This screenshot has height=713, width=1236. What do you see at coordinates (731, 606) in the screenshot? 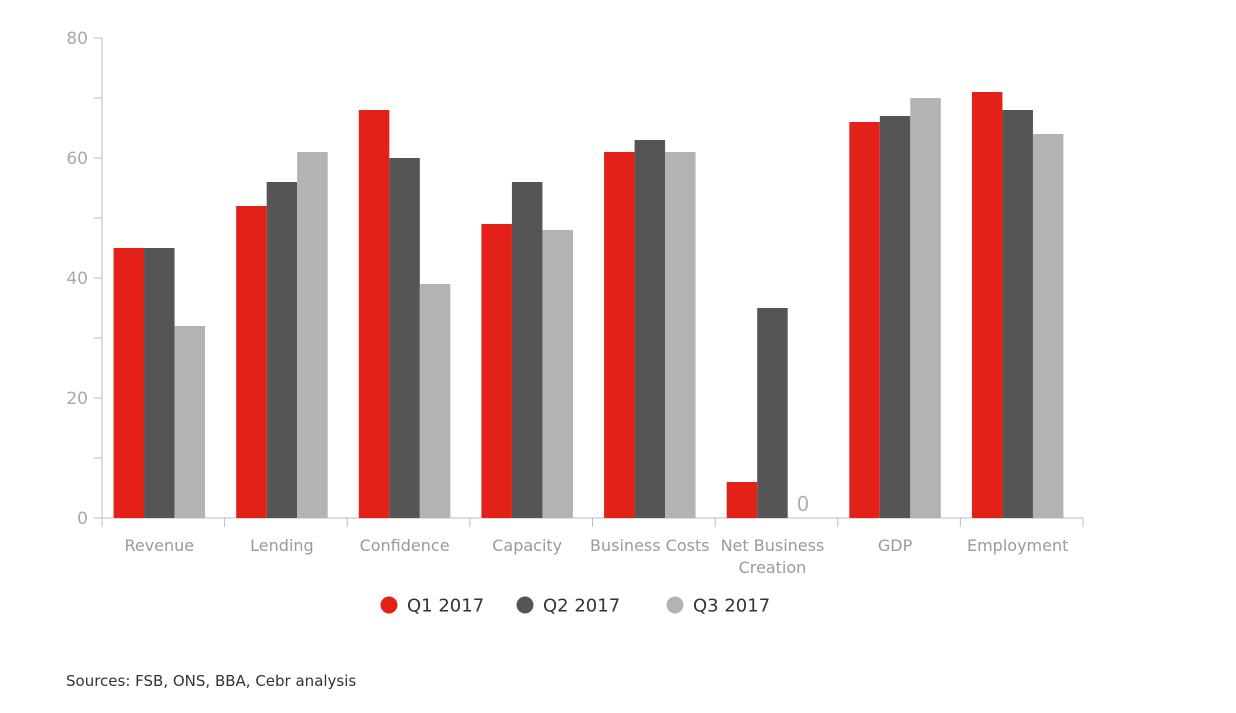
I see `legend-label: Q3 2017` at bounding box center [731, 606].